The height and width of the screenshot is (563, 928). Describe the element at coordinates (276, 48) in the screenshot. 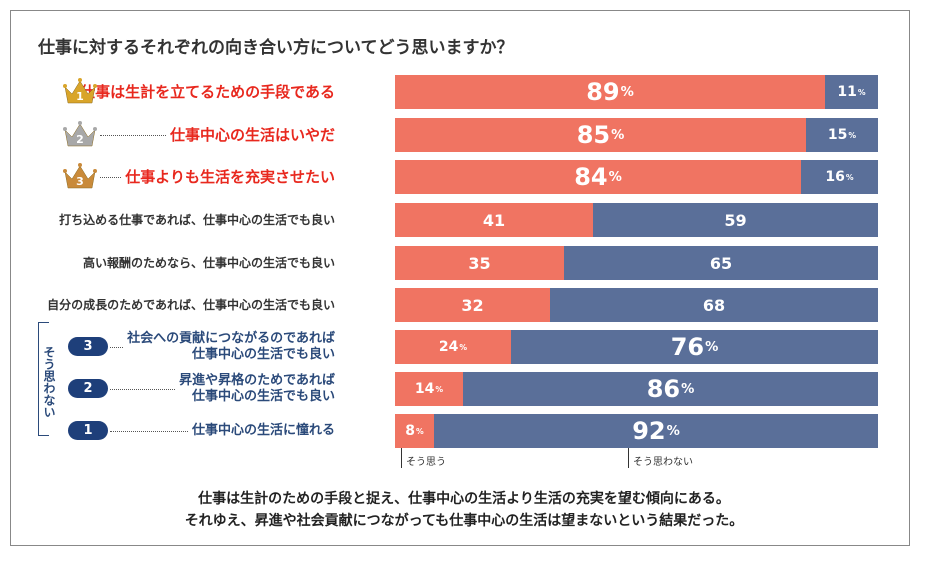

I see `chart-title: 仕事に対するそれぞれの向き合い方についてどう思いますか？` at that location.